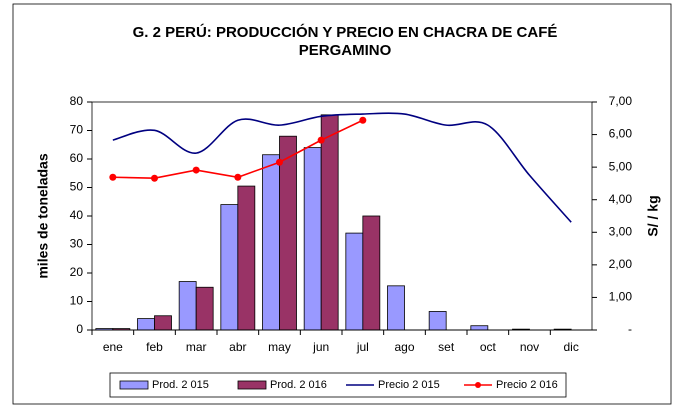 This screenshot has width=682, height=409. I want to click on chart-title: PERGAMINO, so click(345, 50).